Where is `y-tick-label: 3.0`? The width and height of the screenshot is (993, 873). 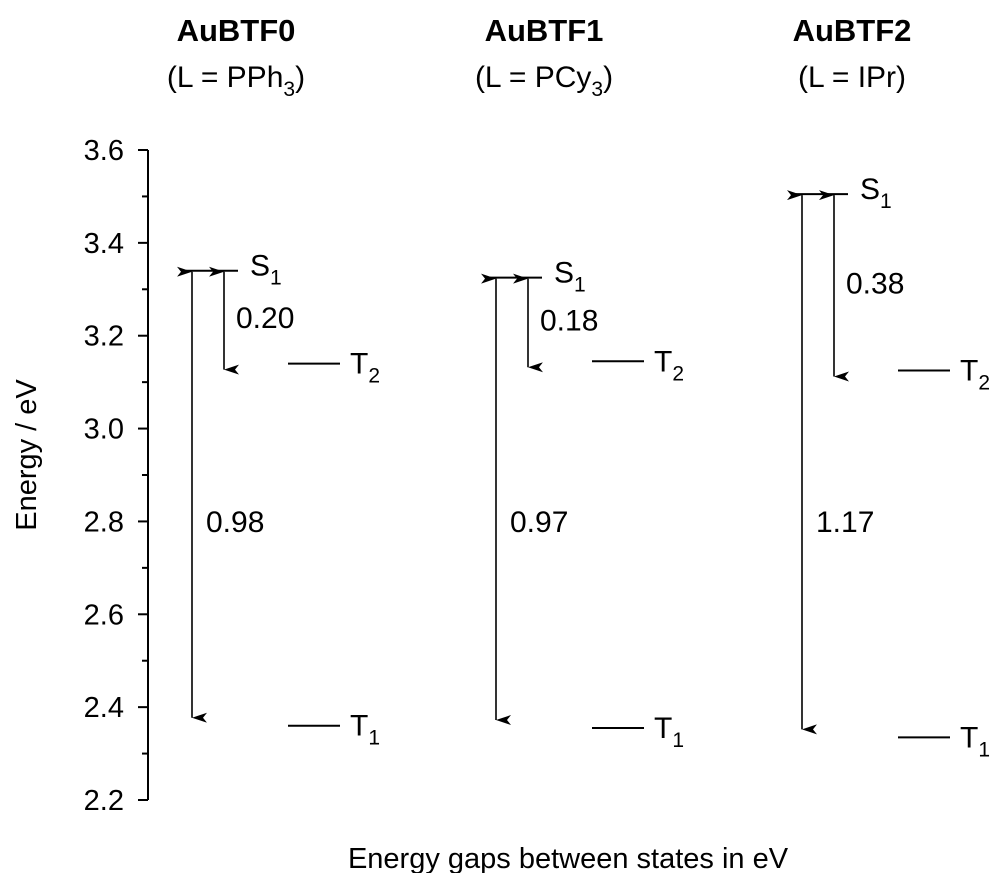 y-tick-label: 3.0 is located at coordinates (104, 430).